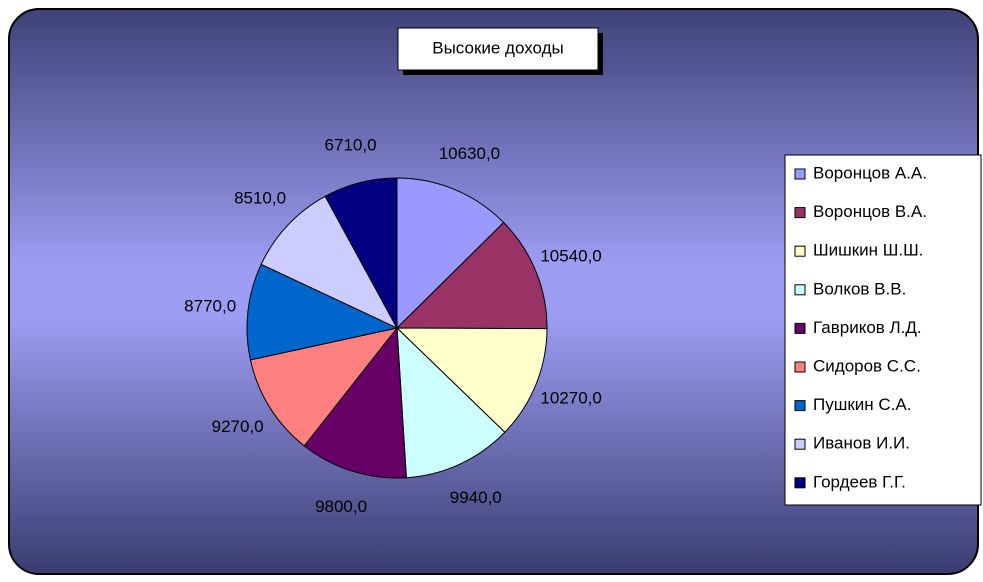 This screenshot has width=983, height=582. I want to click on legend-label: Пушкин С.А., so click(862, 404).